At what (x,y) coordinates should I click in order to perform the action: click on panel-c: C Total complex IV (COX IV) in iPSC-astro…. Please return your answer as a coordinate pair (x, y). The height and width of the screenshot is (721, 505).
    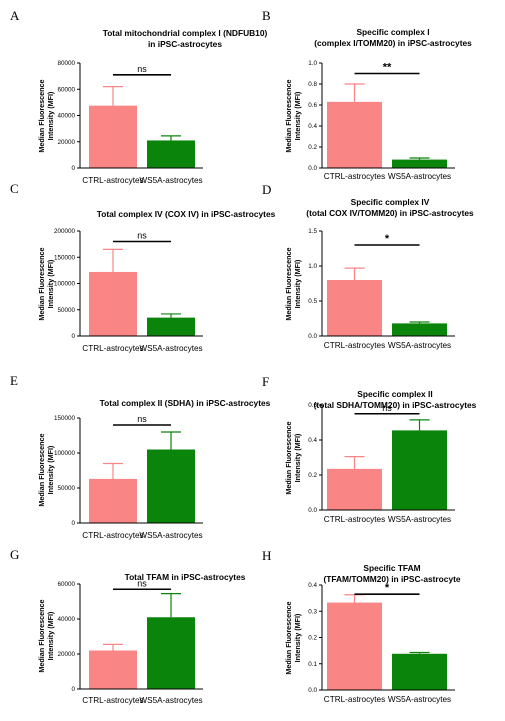
    Looking at the image, I should click on (143, 267).